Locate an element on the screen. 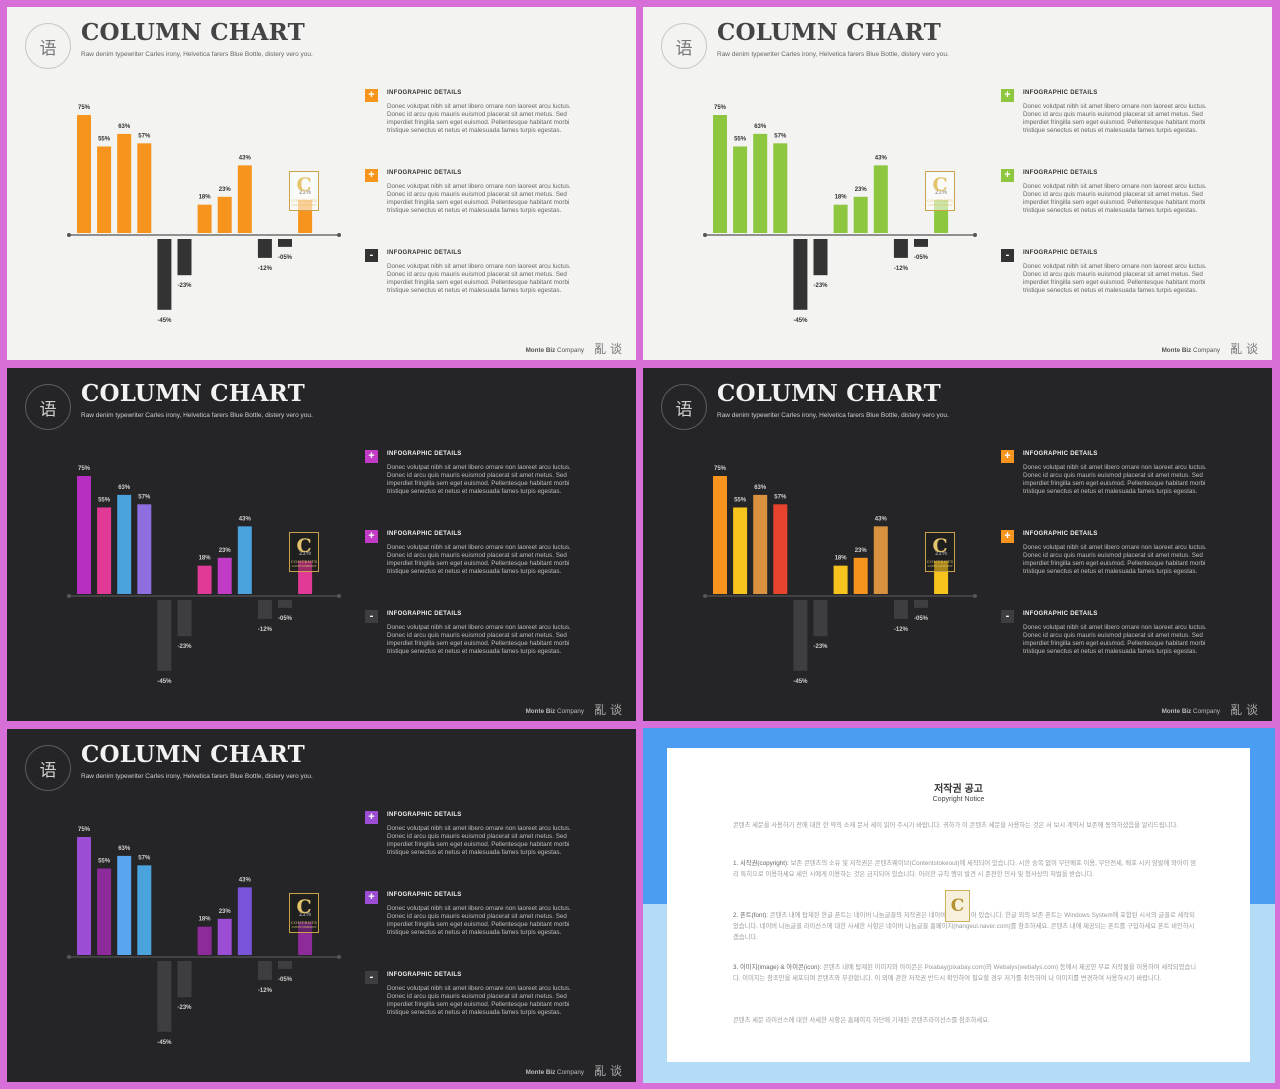 This screenshot has width=1280, height=1089. footer-company: Company is located at coordinates (1206, 711).